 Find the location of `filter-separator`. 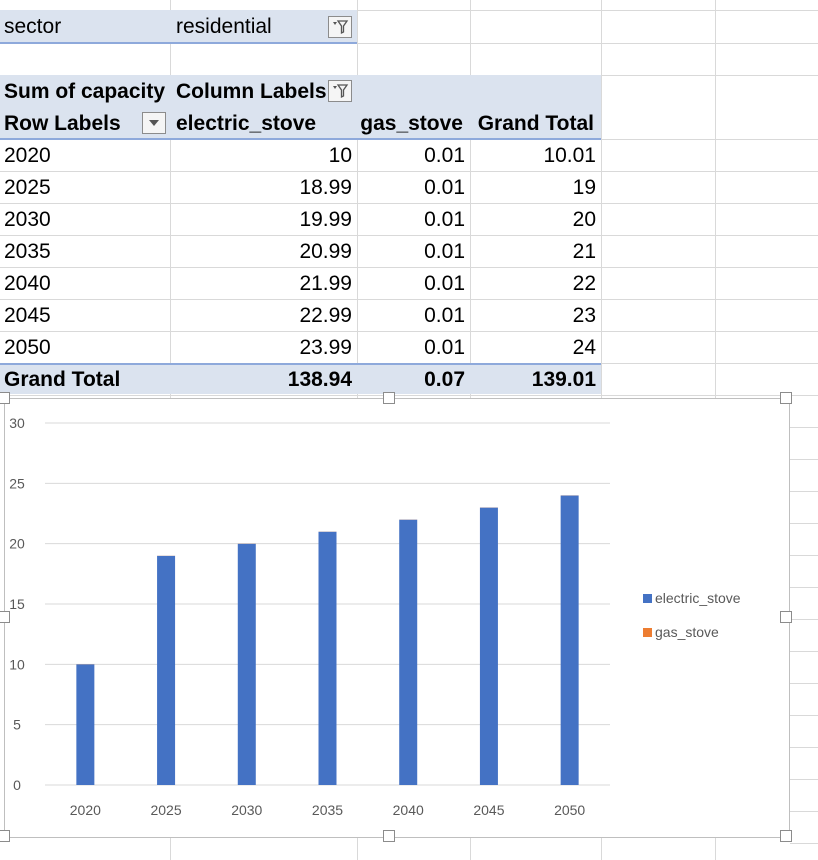

filter-separator is located at coordinates (178, 43).